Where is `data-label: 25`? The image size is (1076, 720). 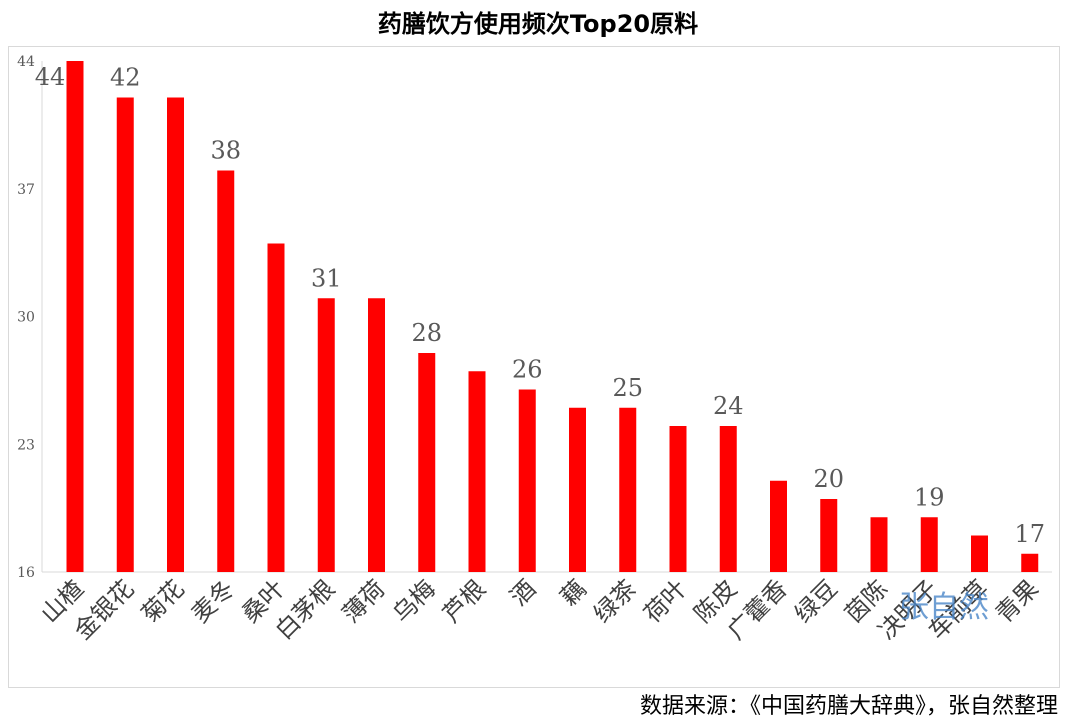
data-label: 25 is located at coordinates (627, 388).